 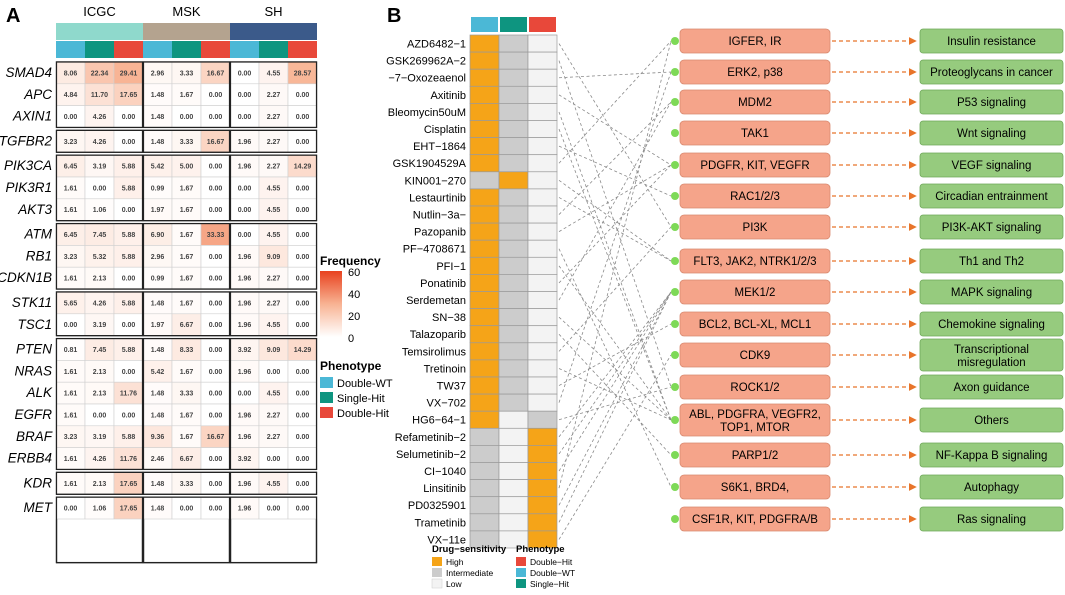 What do you see at coordinates (436, 45) in the screenshot?
I see `drug-label: AZD6482−1` at bounding box center [436, 45].